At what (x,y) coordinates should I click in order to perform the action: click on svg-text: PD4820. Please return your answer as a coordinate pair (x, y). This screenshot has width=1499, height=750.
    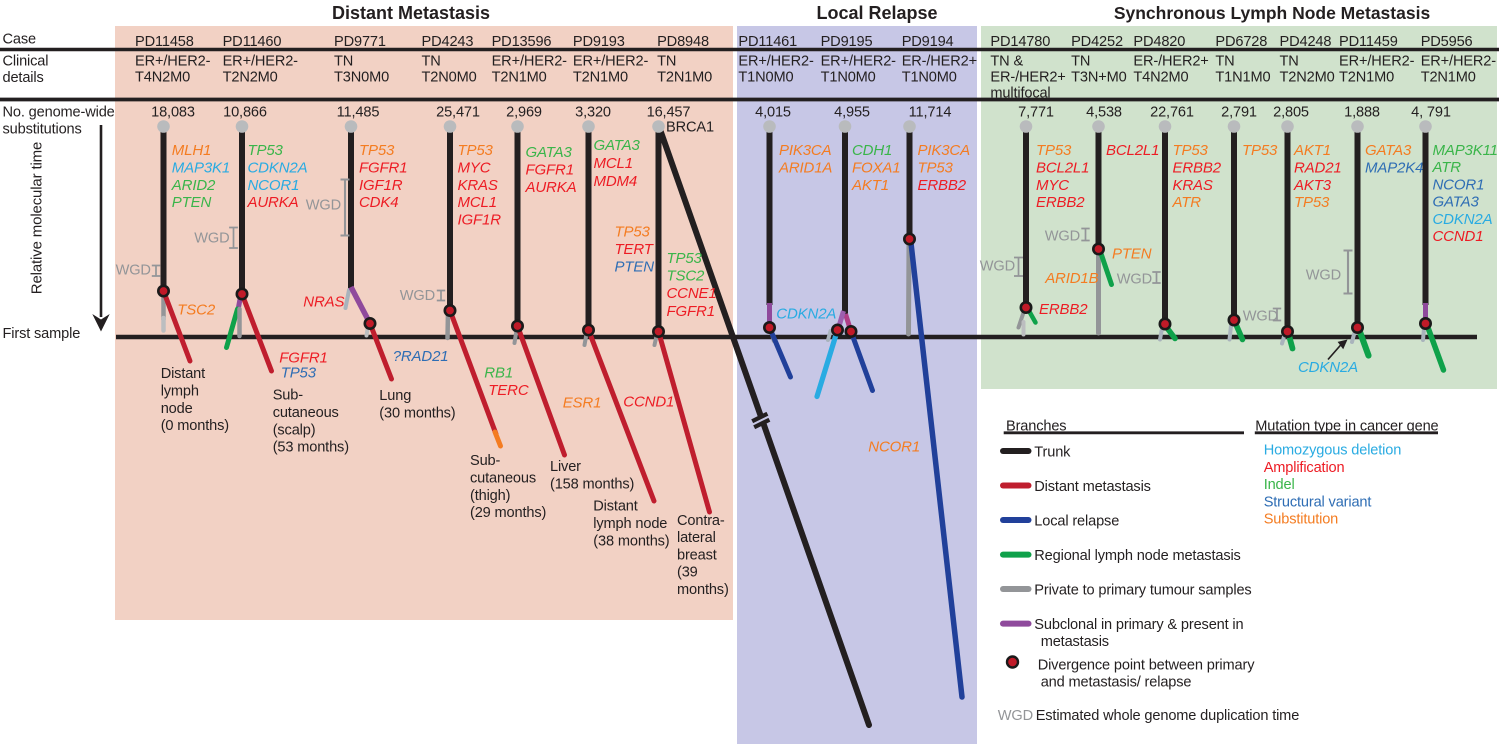
    Looking at the image, I should click on (1159, 42).